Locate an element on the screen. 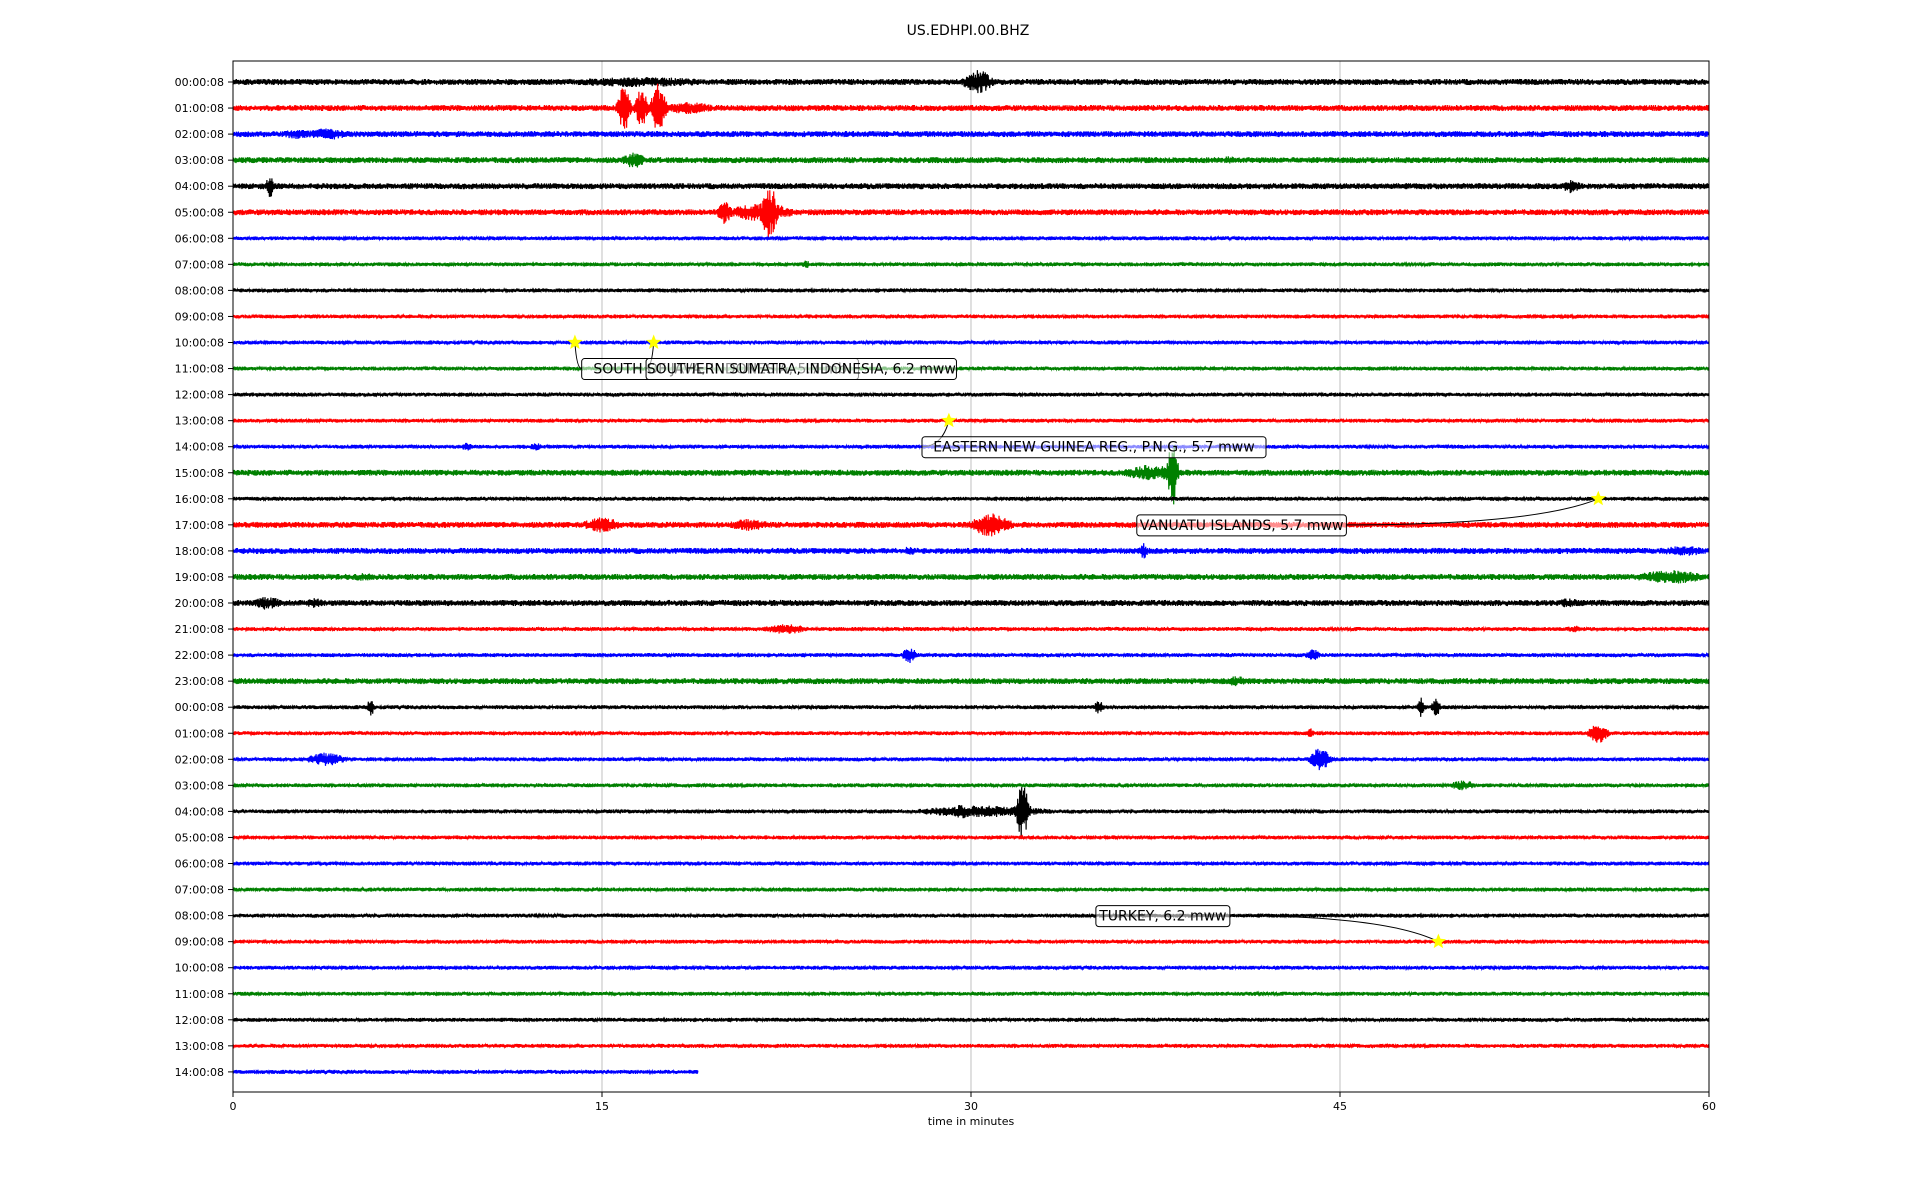 The width and height of the screenshot is (1920, 1200). row-label-22: 22:00:08 is located at coordinates (199, 655).